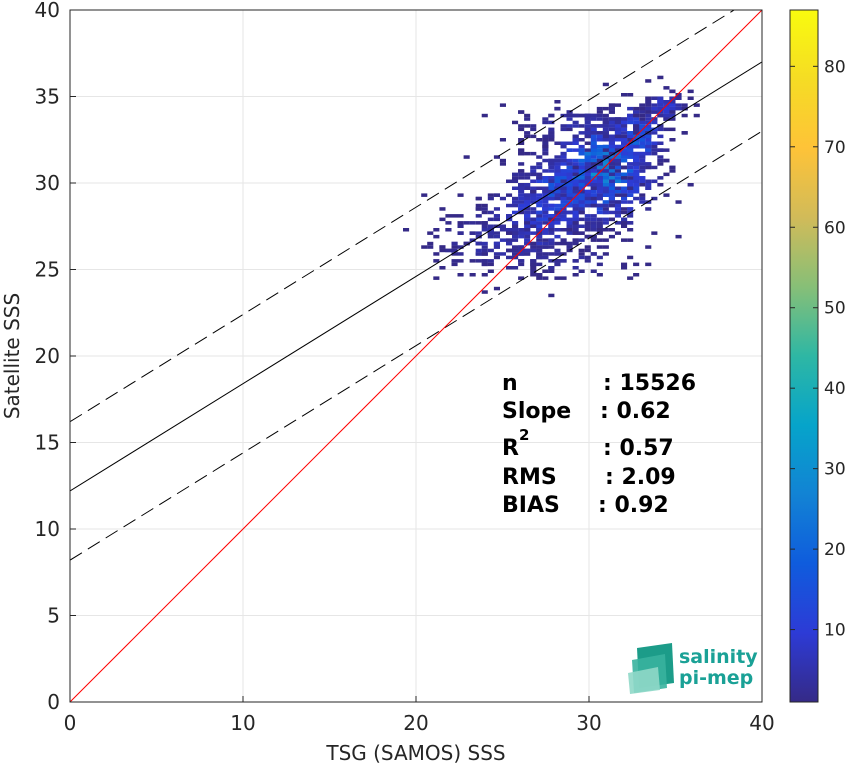  I want to click on x-tick-label: 30, so click(588, 723).